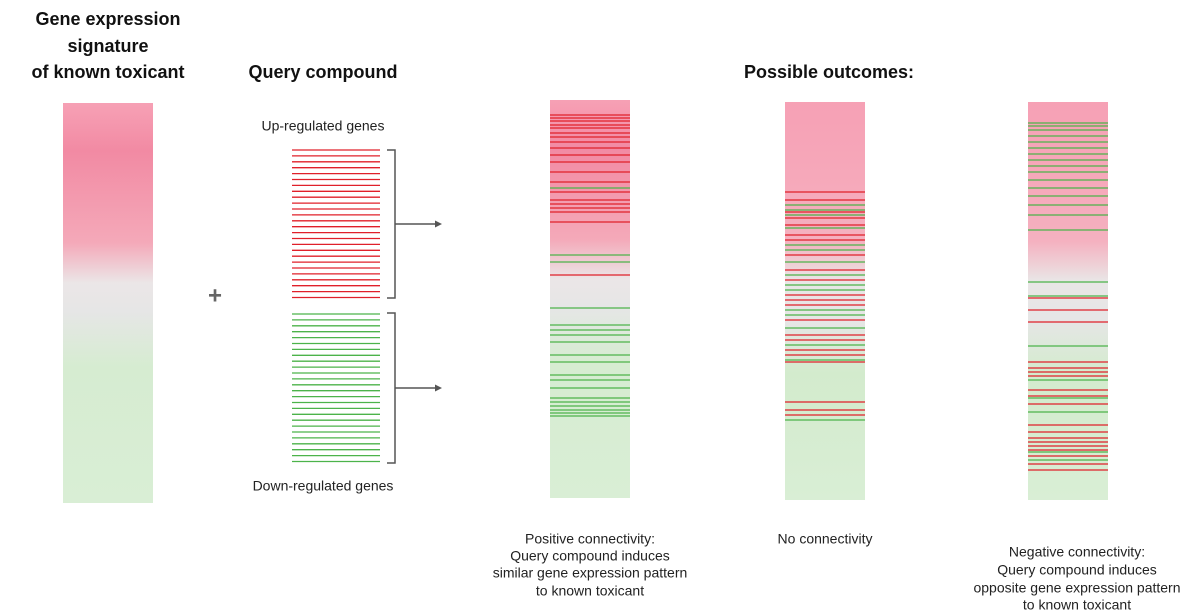 The width and height of the screenshot is (1203, 612). I want to click on up-label: Up-regulated genes, so click(323, 126).